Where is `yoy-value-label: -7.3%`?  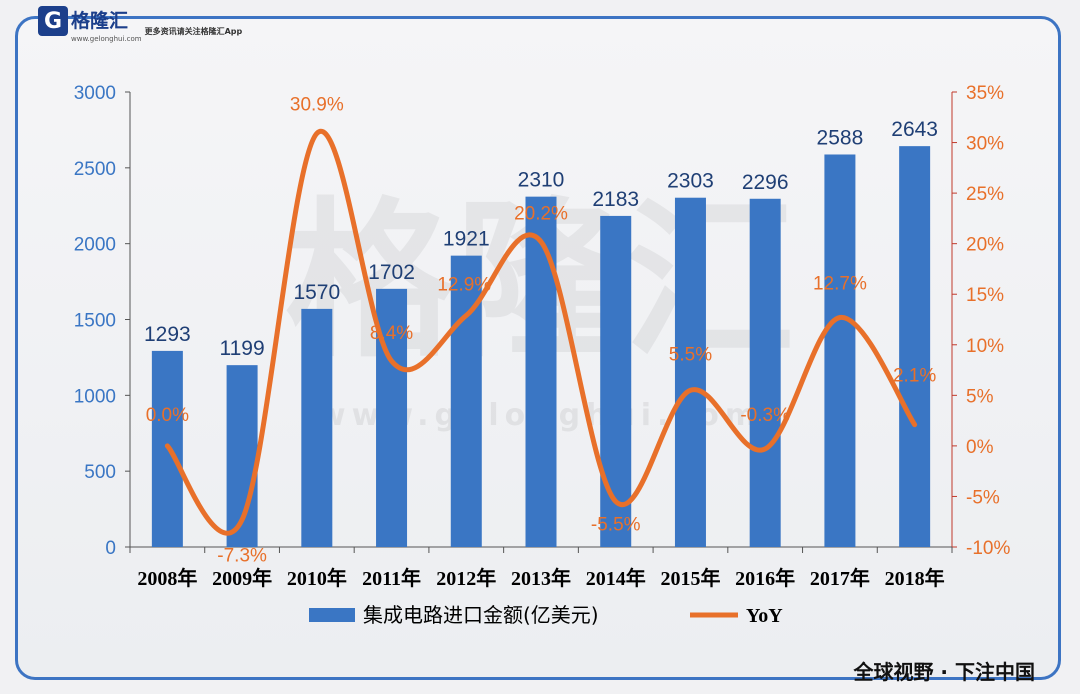 yoy-value-label: -7.3% is located at coordinates (242, 556).